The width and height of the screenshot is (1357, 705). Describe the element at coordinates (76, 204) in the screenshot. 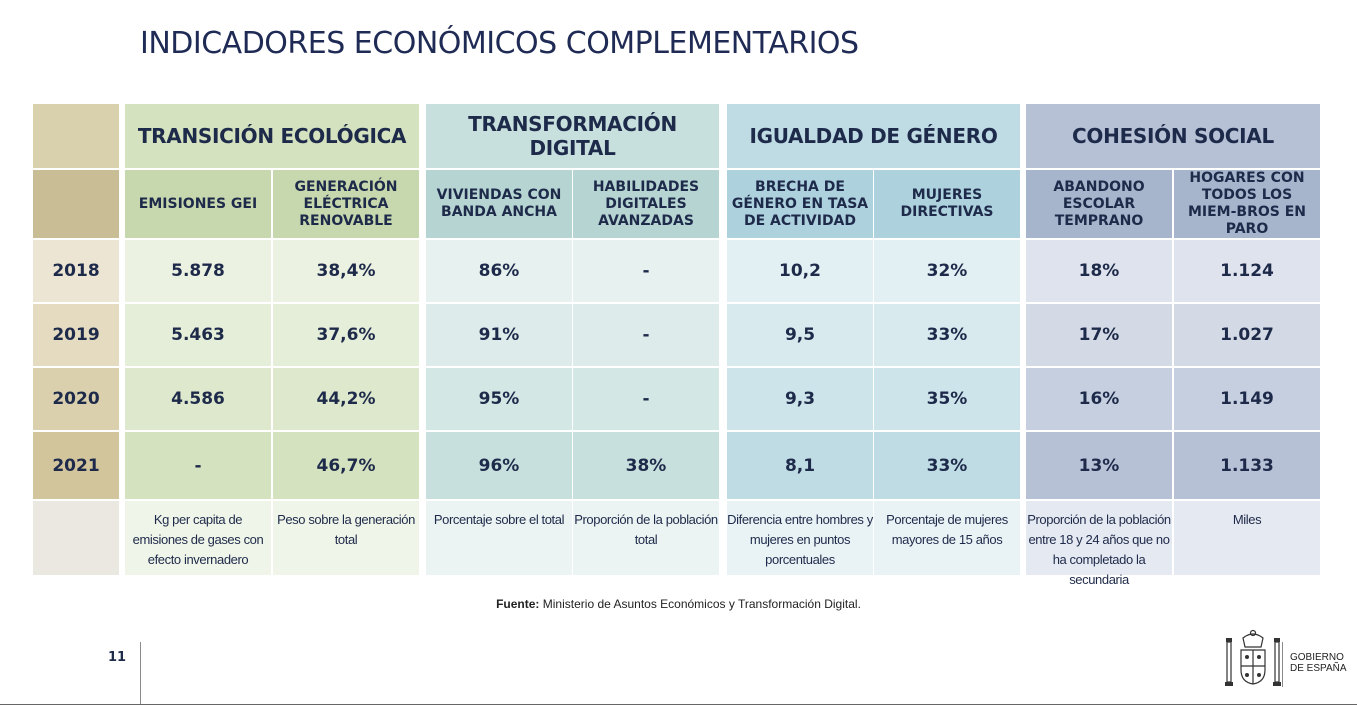

I see `year-subheader-blank` at that location.